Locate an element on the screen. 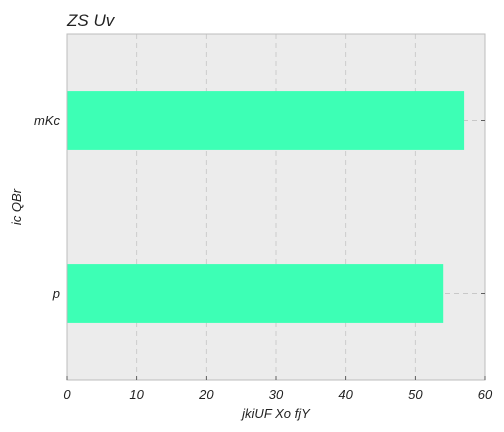  chart-title: ZS Uv is located at coordinates (91, 20).